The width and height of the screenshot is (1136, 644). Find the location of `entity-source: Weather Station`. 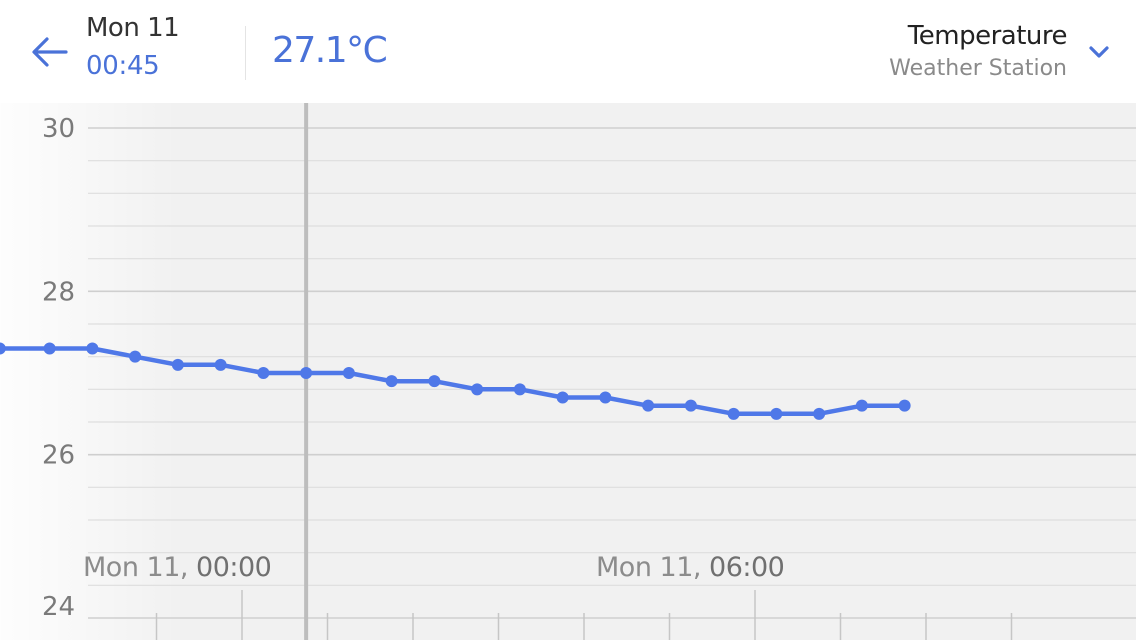

entity-source: Weather Station is located at coordinates (978, 68).